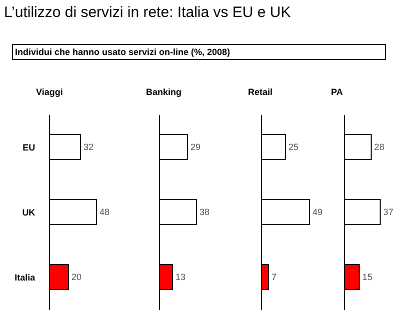 This screenshot has height=325, width=400. Describe the element at coordinates (274, 277) in the screenshot. I see `data-label: 7` at that location.